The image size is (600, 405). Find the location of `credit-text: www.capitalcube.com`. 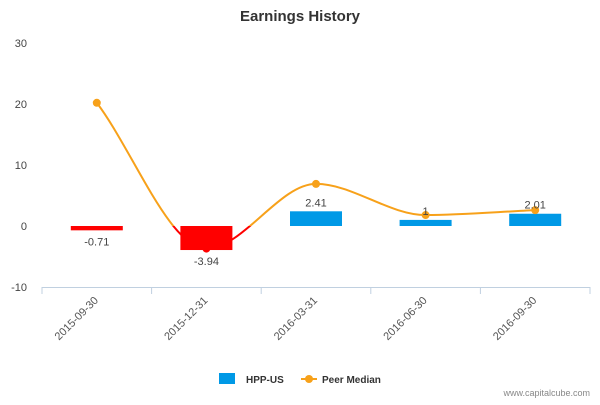

credit-text: www.capitalcube.com is located at coordinates (546, 393).